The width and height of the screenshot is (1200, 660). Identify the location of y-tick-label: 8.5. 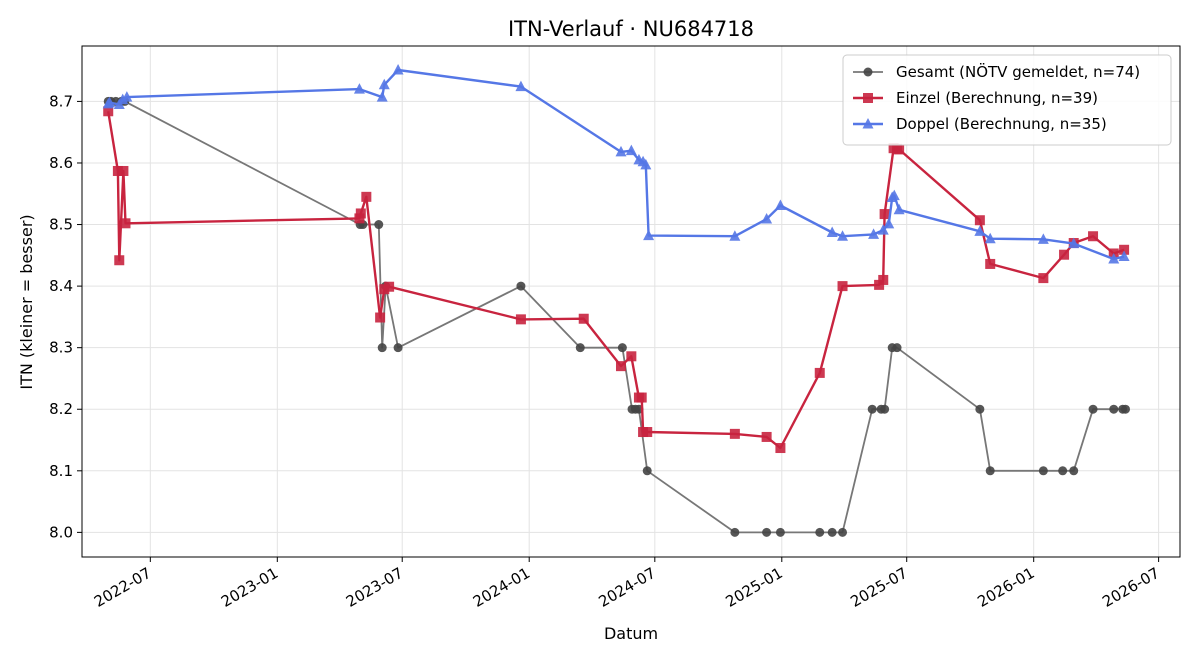
(61, 225).